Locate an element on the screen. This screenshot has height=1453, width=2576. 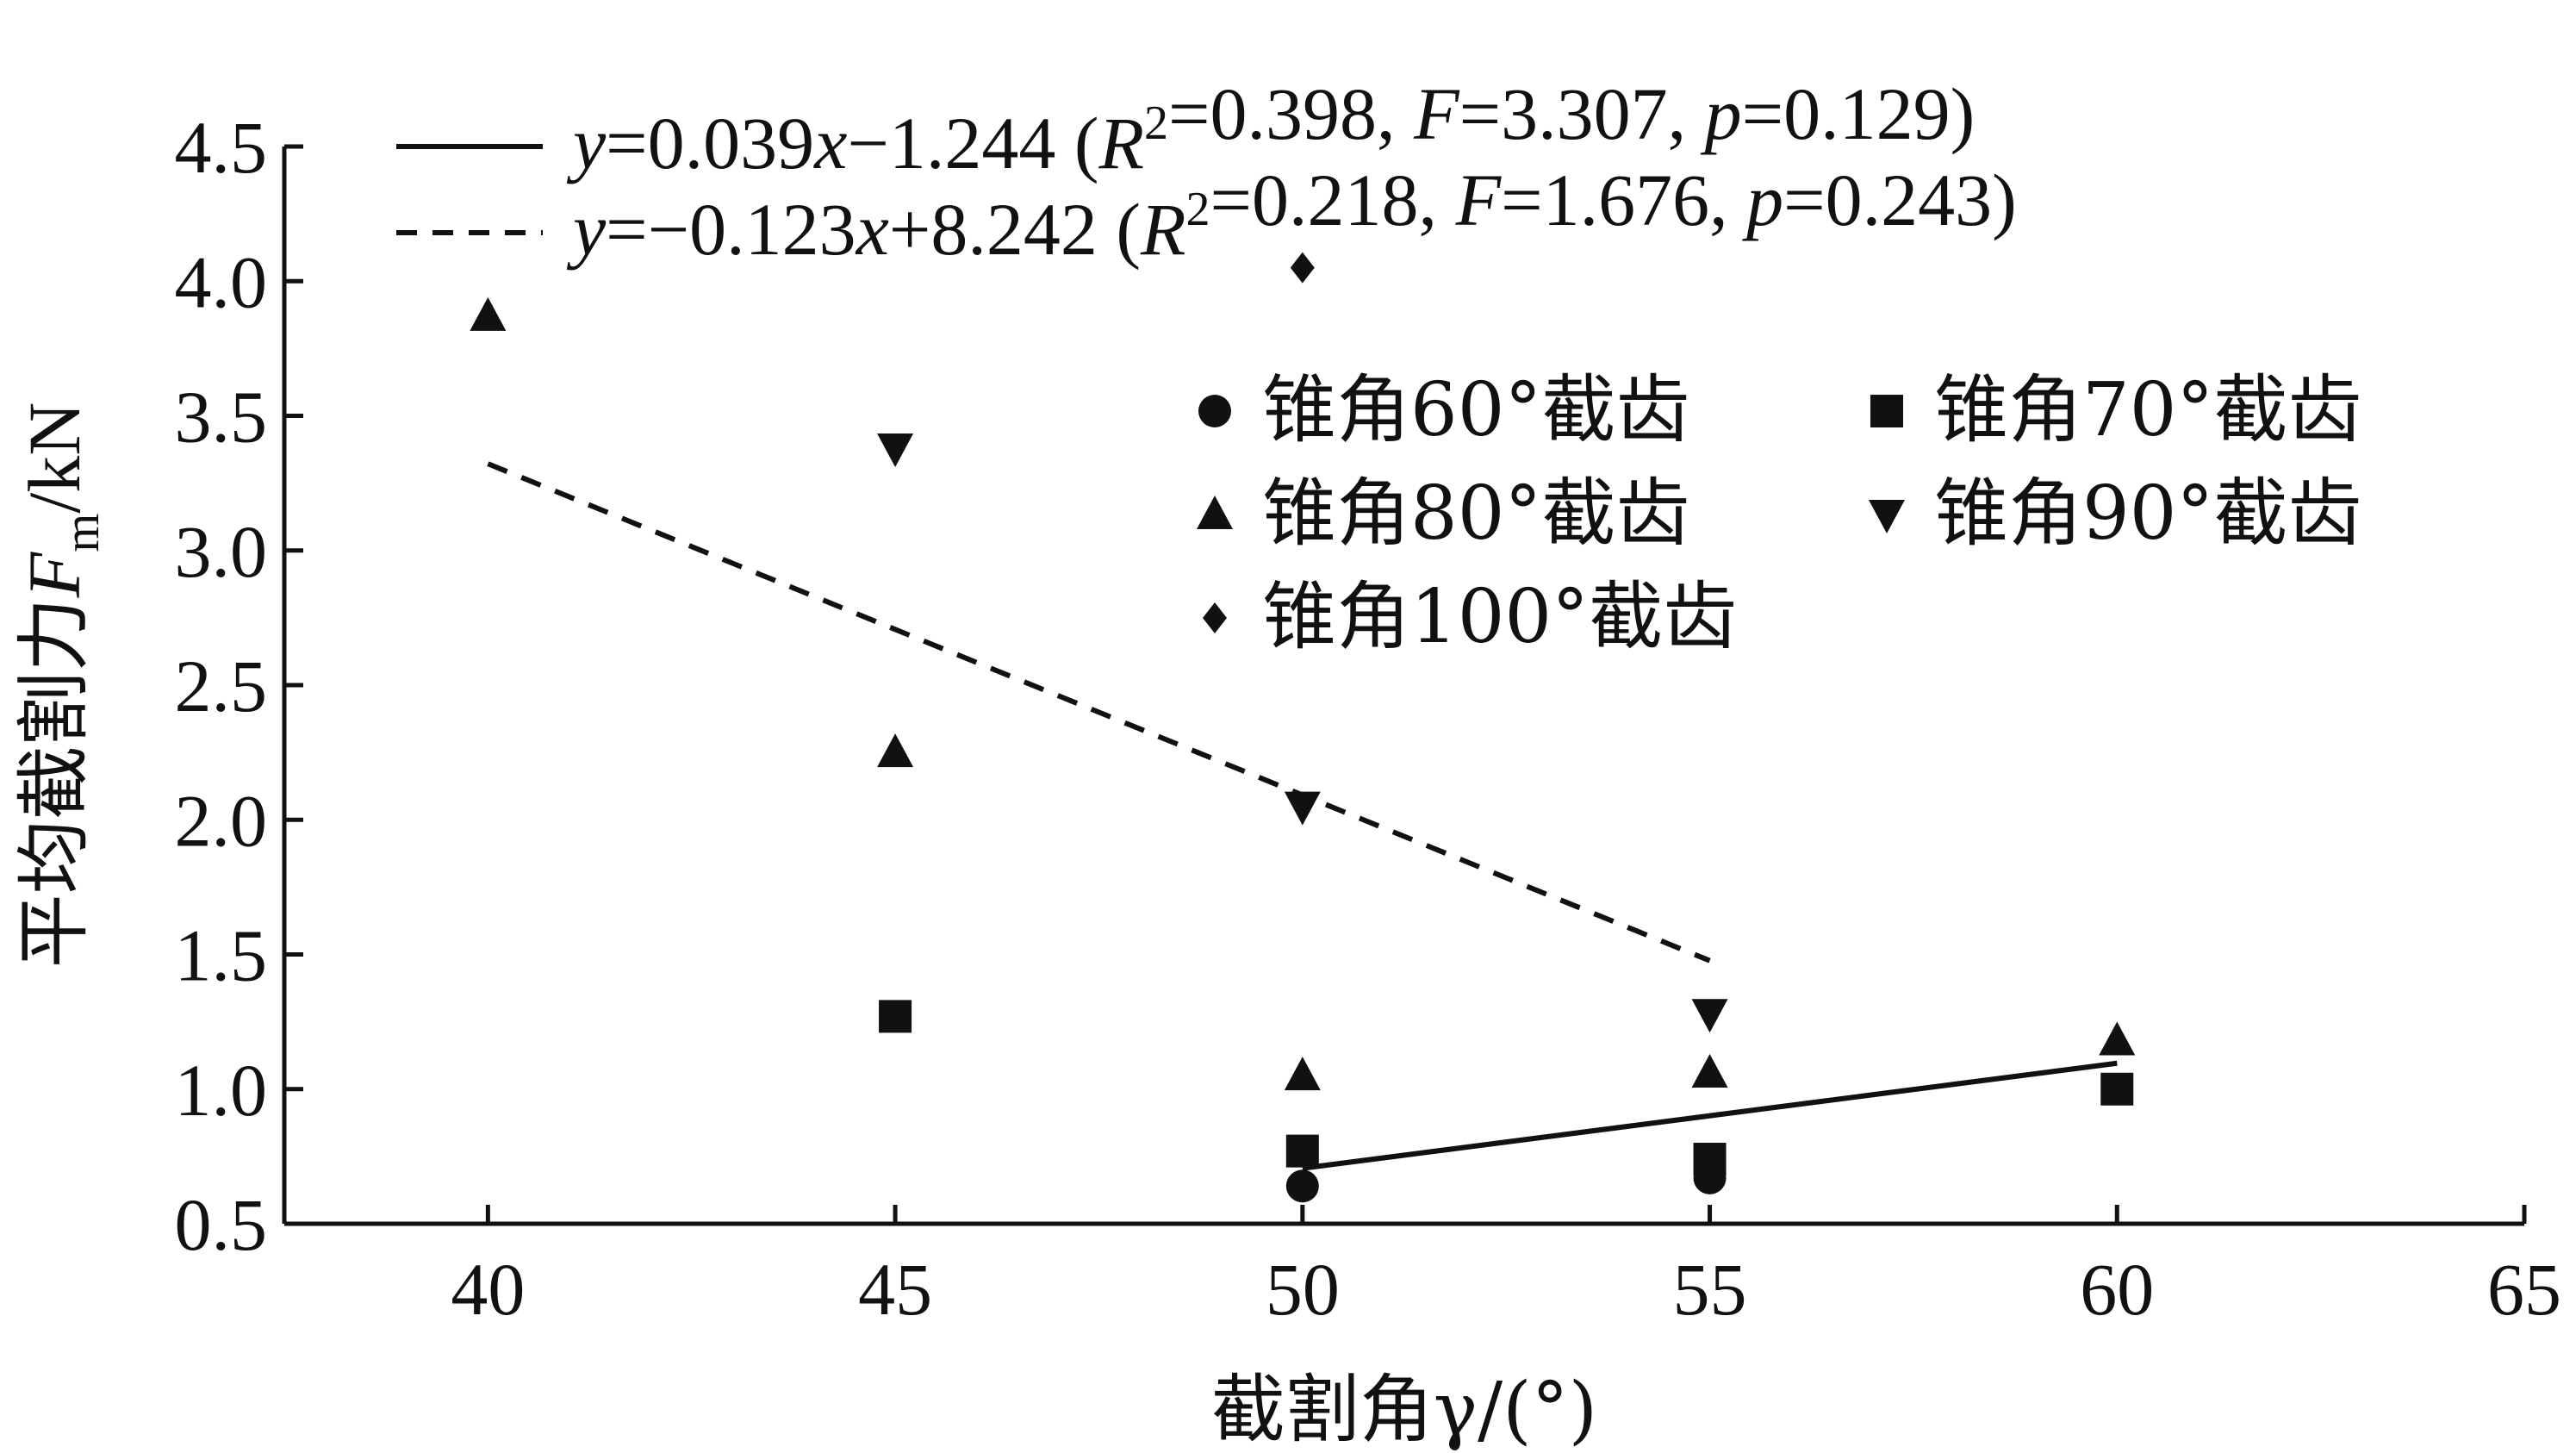
y-tick-label-4.0: 4.0 is located at coordinates (222, 281).